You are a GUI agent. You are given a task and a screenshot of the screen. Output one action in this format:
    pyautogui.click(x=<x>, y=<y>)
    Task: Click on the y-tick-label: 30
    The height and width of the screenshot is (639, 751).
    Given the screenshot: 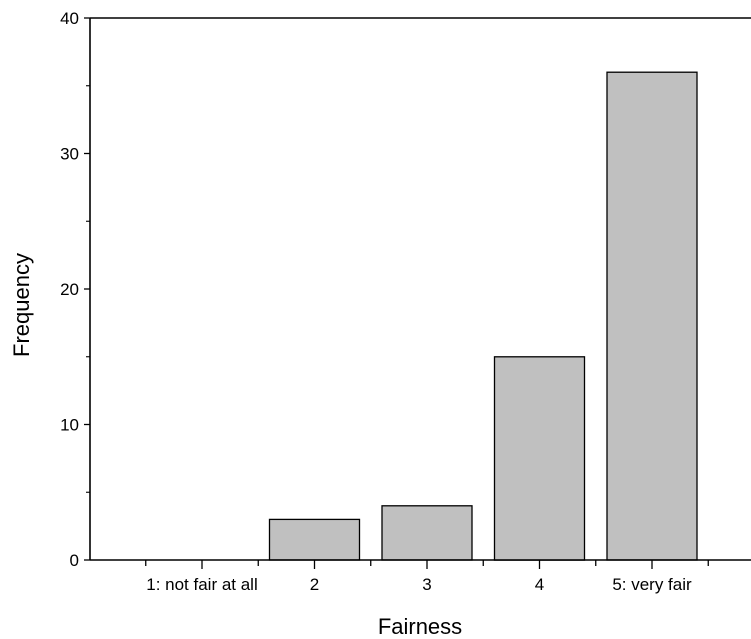 What is the action you would take?
    pyautogui.click(x=69, y=154)
    